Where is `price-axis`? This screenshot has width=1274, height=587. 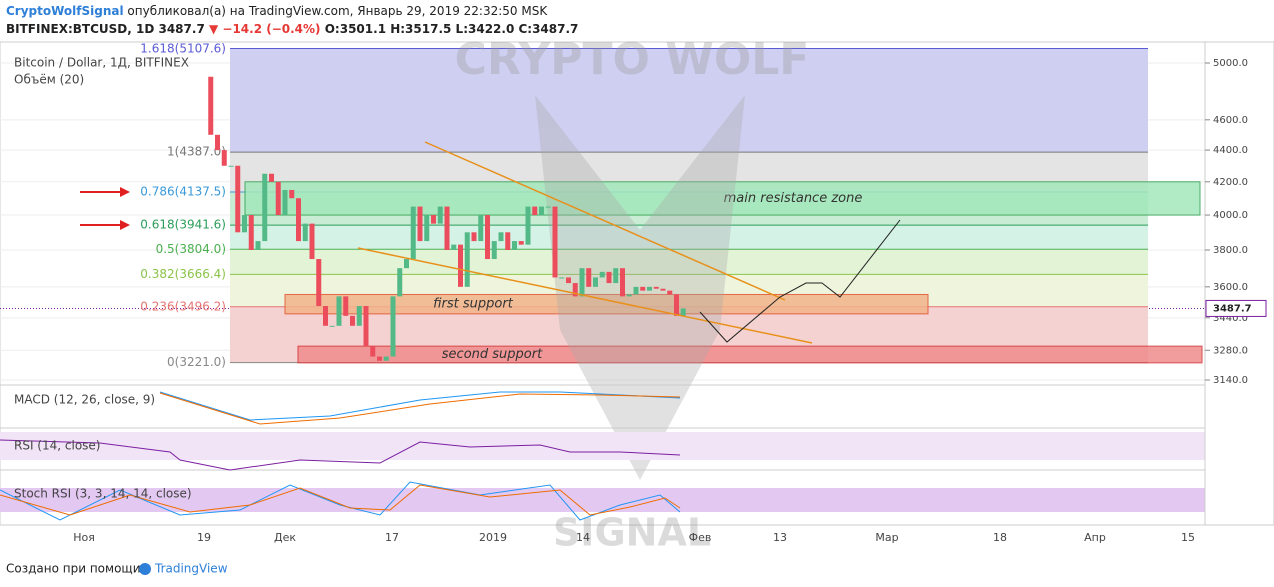
price-axis is located at coordinates (1239, 283).